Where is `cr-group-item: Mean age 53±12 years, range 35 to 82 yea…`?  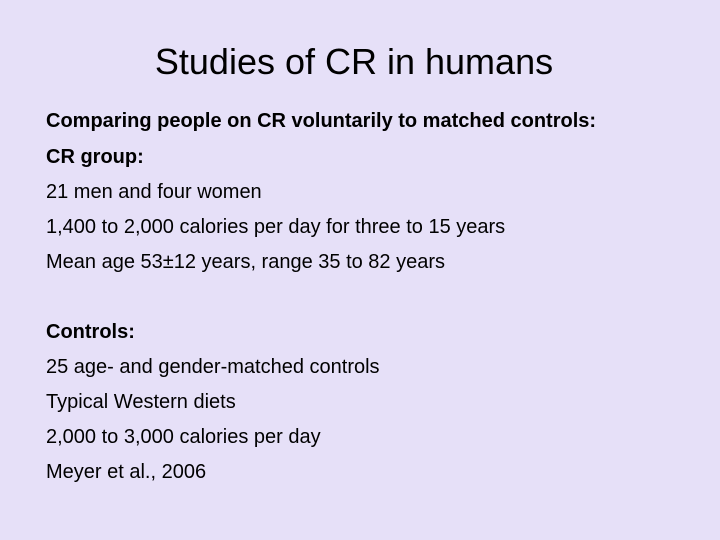 cr-group-item: Mean age 53±12 years, range 35 to 82 yea… is located at coordinates (246, 262).